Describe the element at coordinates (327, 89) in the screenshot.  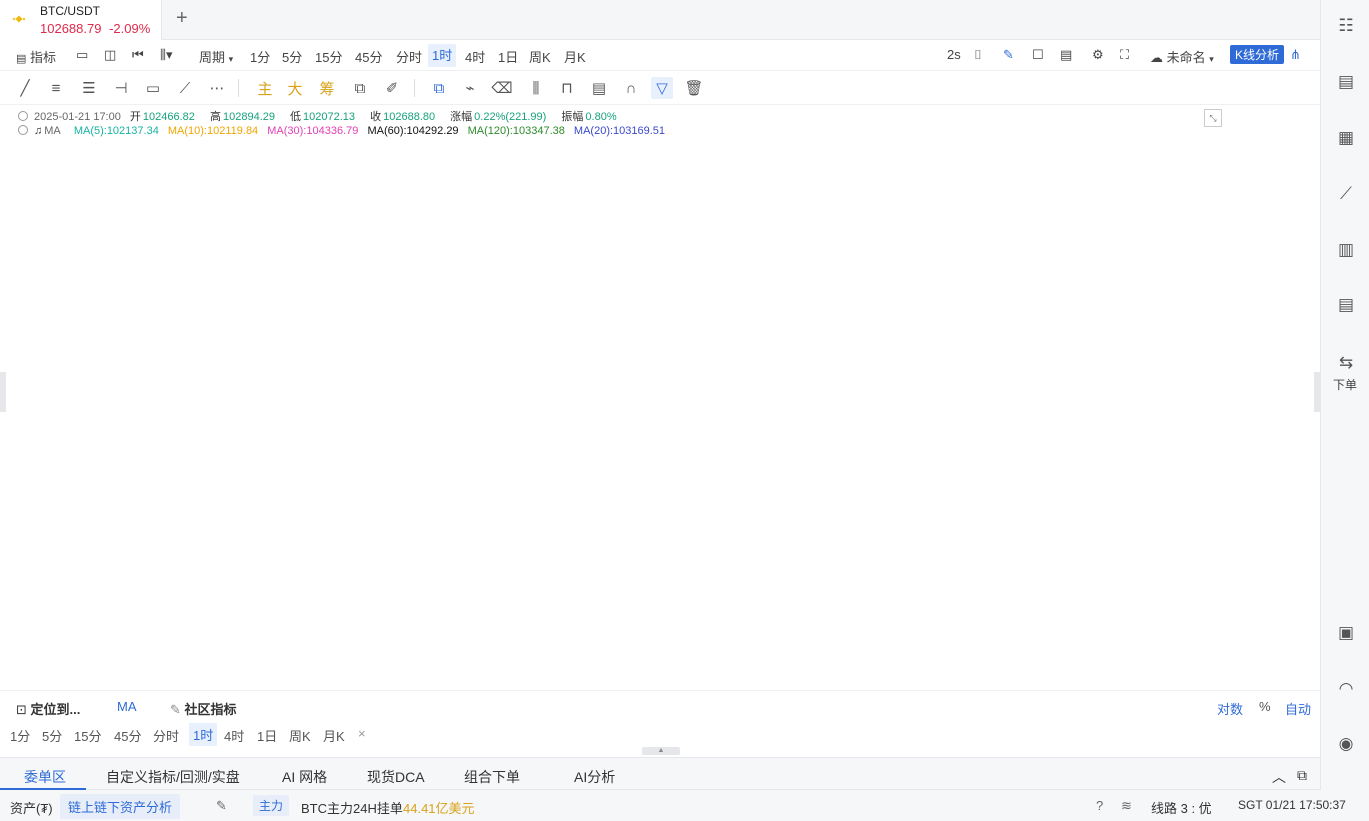
I see `chip-button: 筹` at that location.